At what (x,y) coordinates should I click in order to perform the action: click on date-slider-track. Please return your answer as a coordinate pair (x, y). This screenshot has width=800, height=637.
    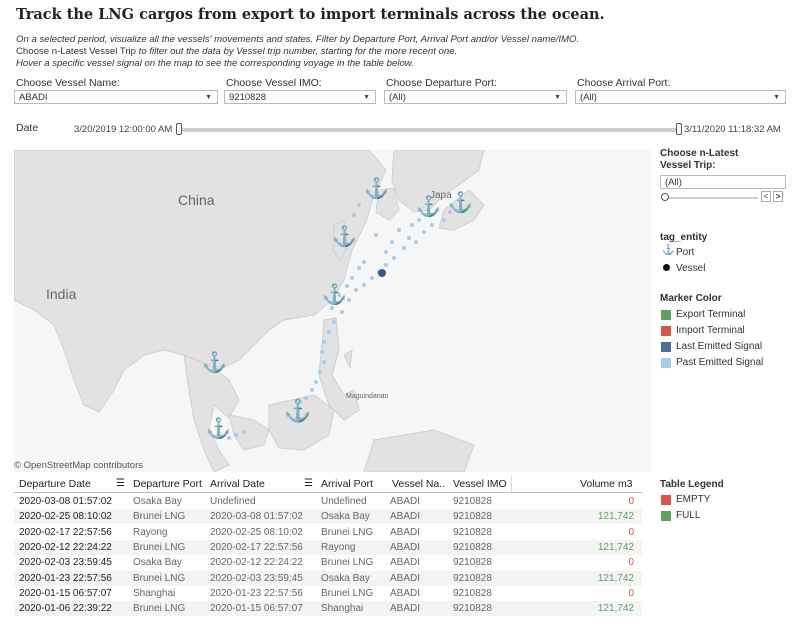
    Looking at the image, I should click on (431, 130).